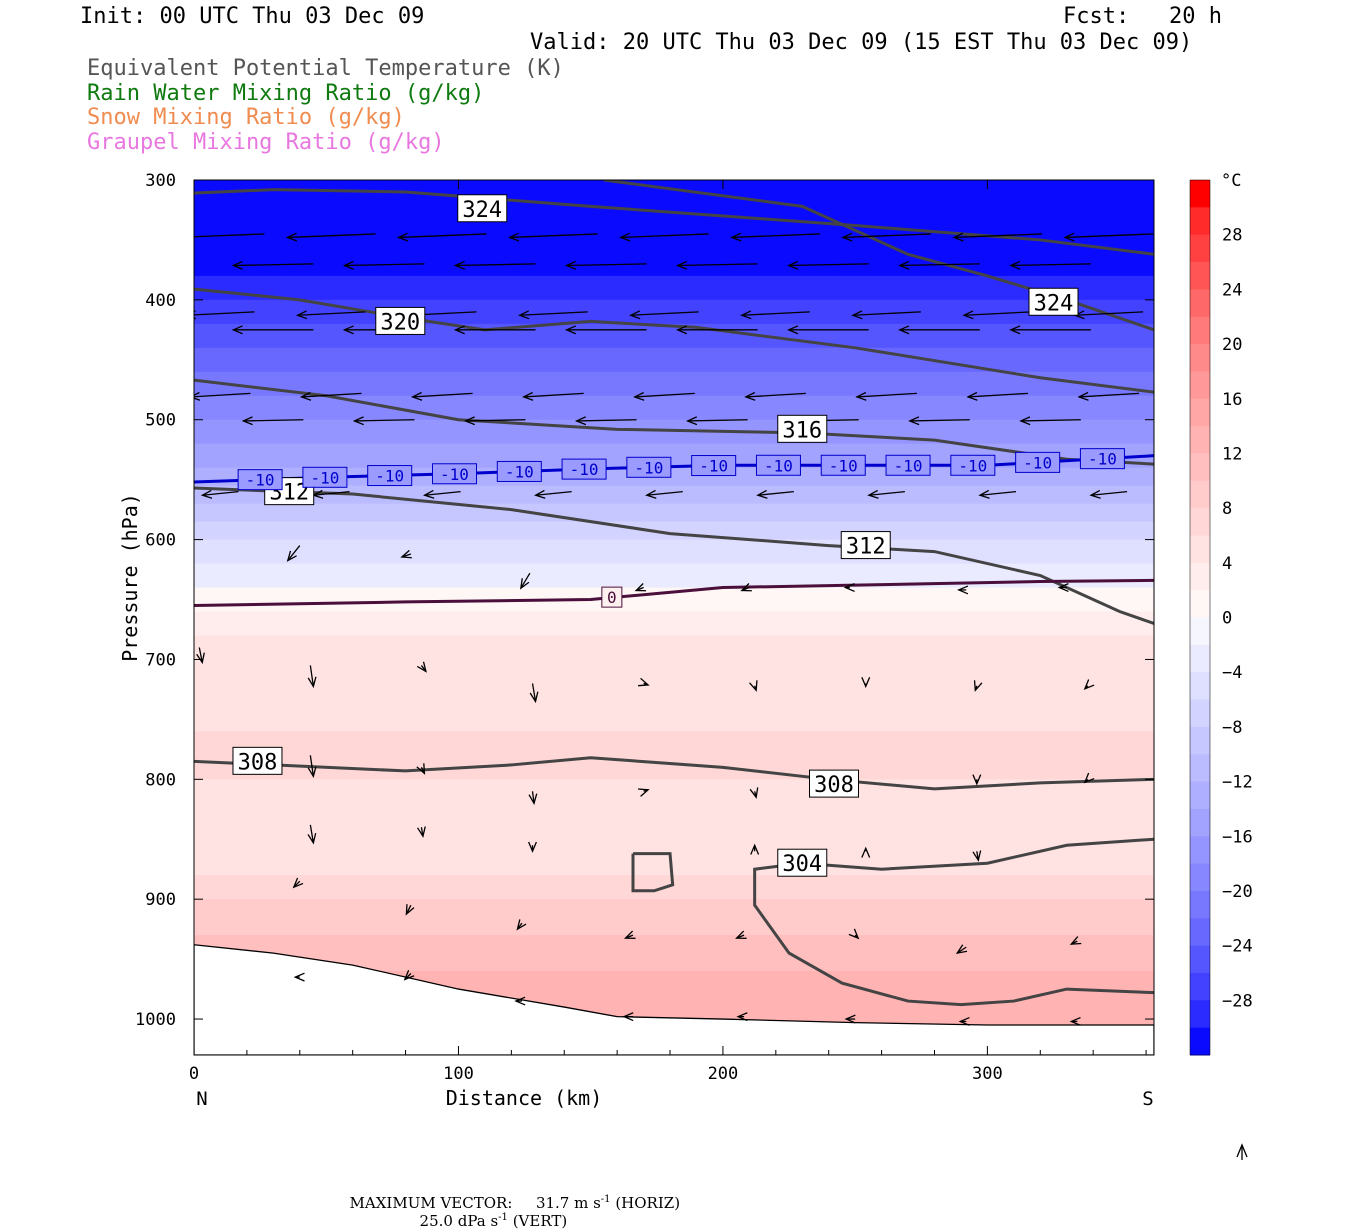  I want to click on isotherm-label-zero: 0, so click(612, 597).